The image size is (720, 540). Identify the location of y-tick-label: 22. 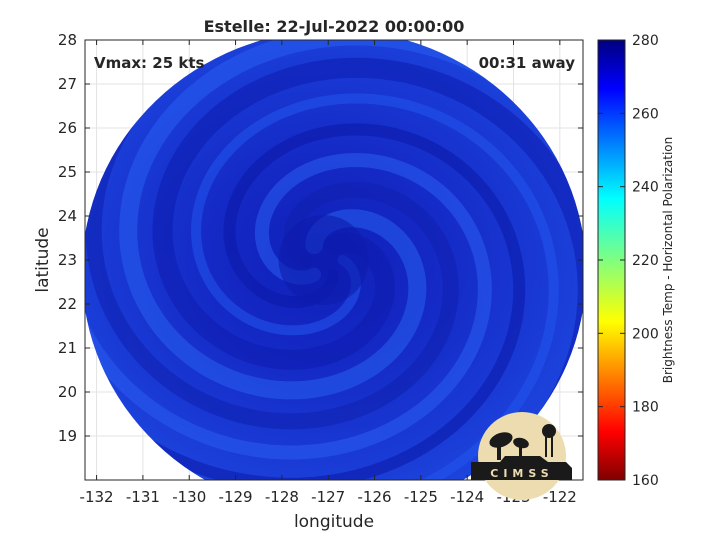
(67, 304).